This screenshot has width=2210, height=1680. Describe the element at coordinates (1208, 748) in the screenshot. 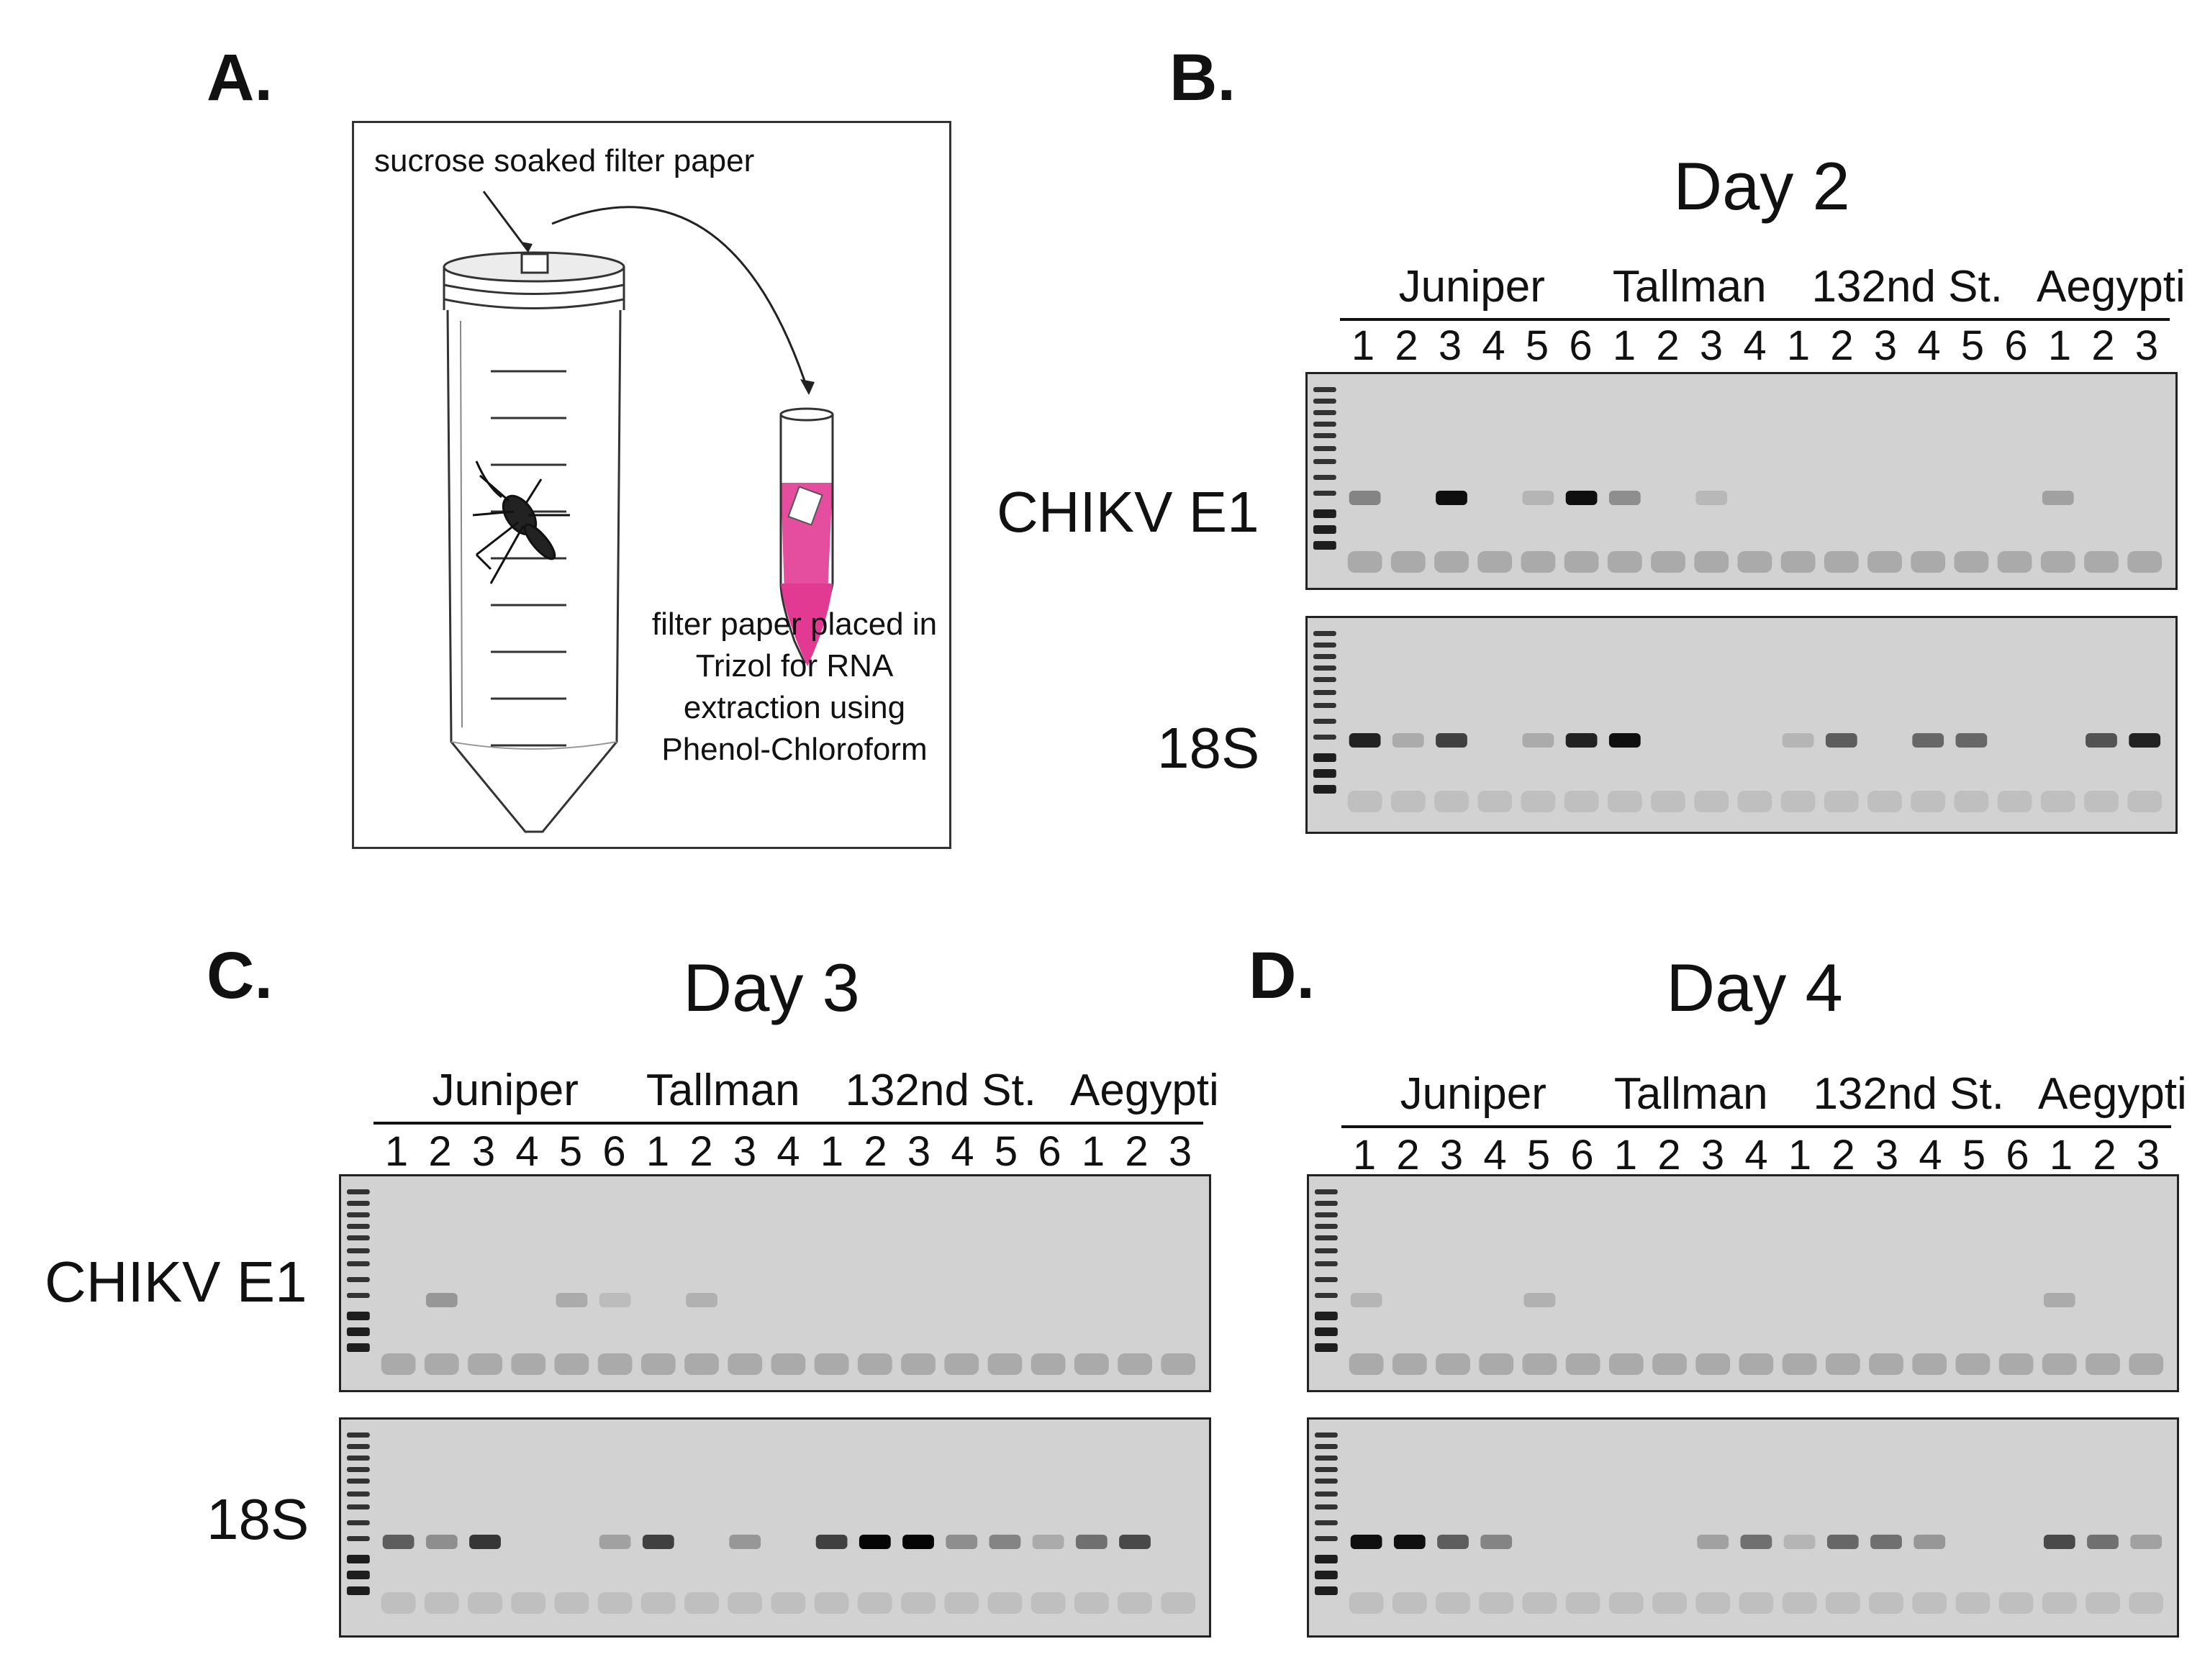

I see `day-2-18s-label: 18S` at that location.